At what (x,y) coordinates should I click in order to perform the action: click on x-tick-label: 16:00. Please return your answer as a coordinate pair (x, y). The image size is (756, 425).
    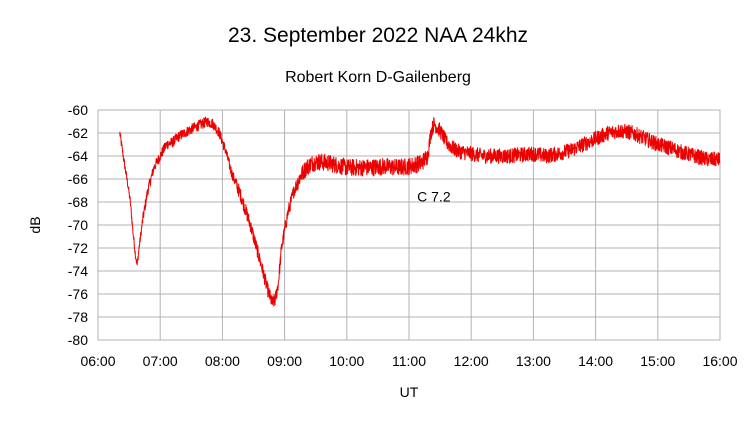
    Looking at the image, I should click on (719, 361).